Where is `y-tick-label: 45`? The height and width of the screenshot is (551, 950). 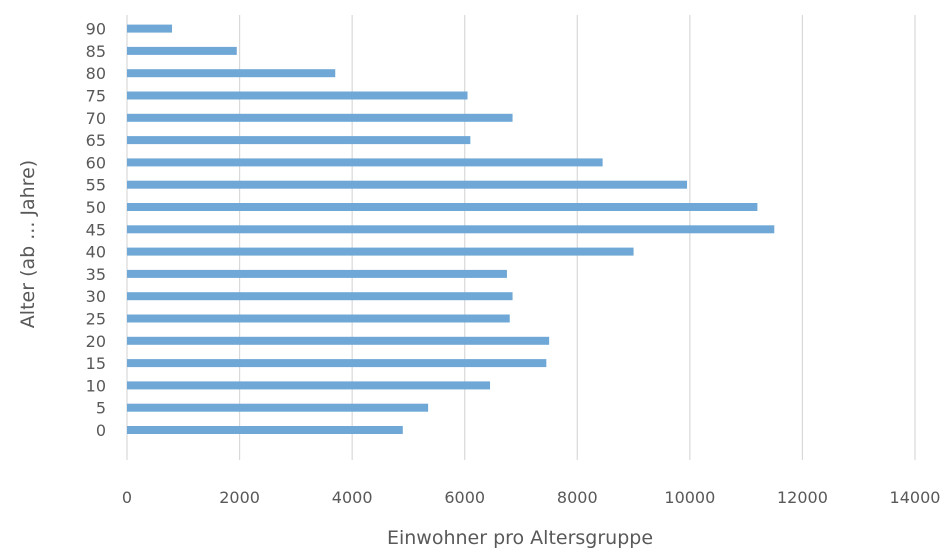
y-tick-label: 45 is located at coordinates (96, 229).